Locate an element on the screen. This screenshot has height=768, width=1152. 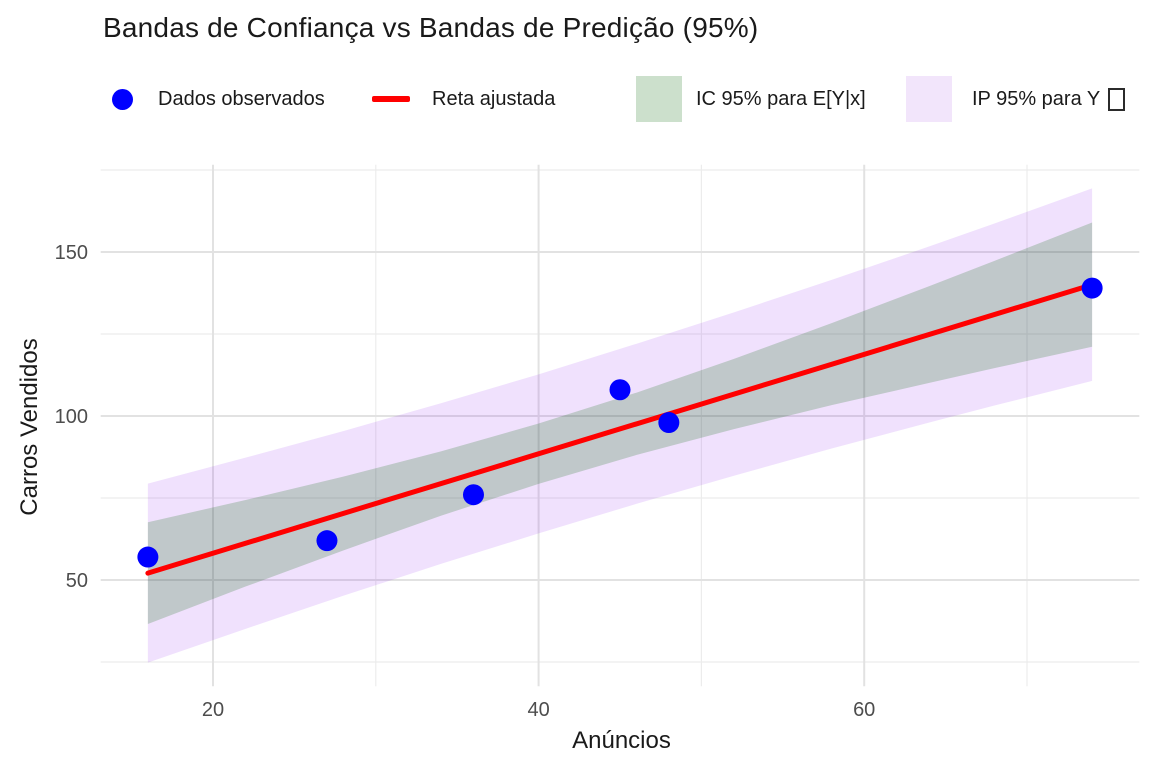
x-tick-label: 40 is located at coordinates (538, 710).